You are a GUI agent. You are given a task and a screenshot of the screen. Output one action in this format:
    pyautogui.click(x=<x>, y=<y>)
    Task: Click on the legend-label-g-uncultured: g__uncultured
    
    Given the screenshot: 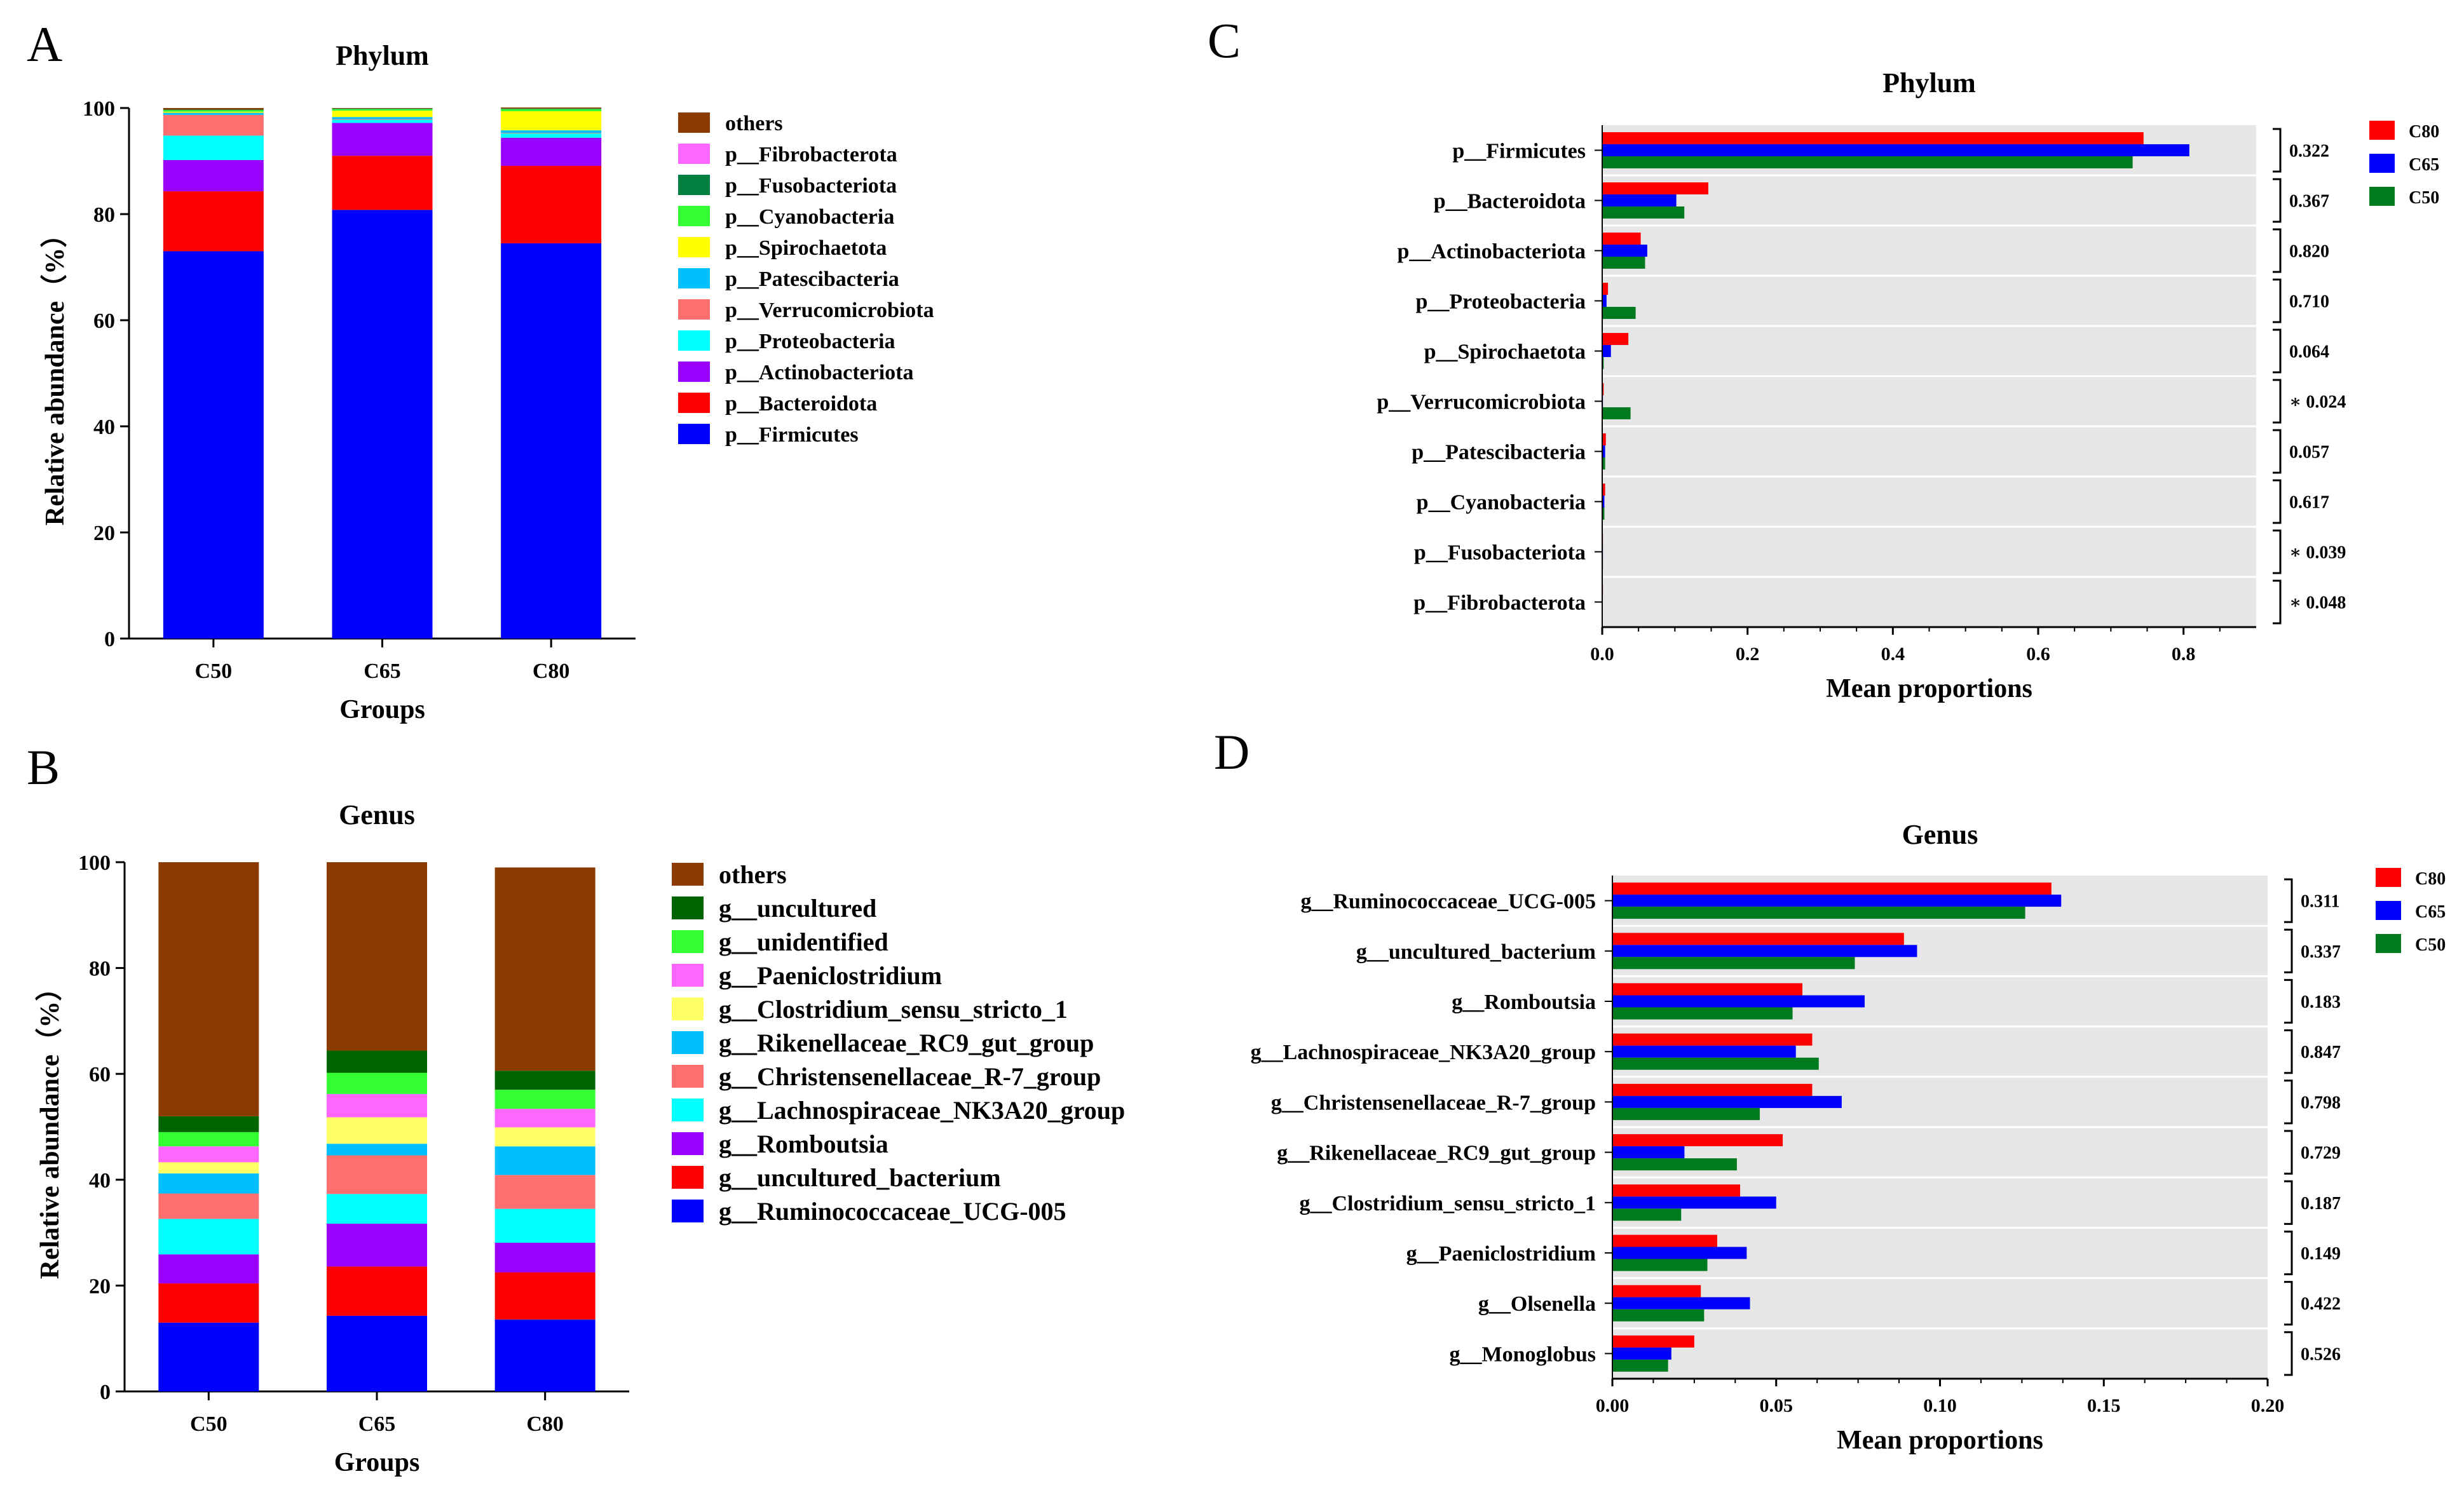 What is the action you would take?
    pyautogui.click(x=797, y=908)
    